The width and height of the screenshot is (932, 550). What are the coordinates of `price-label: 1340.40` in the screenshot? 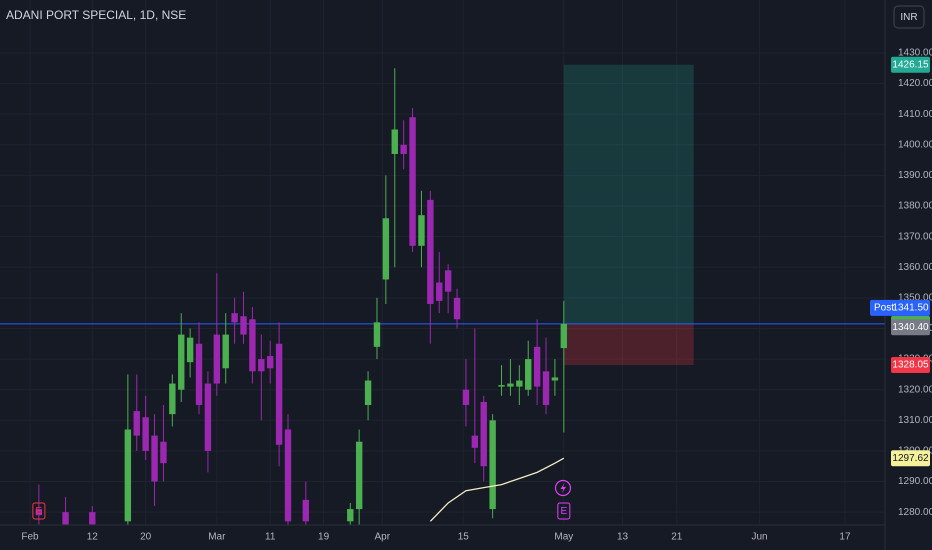 It's located at (910, 327).